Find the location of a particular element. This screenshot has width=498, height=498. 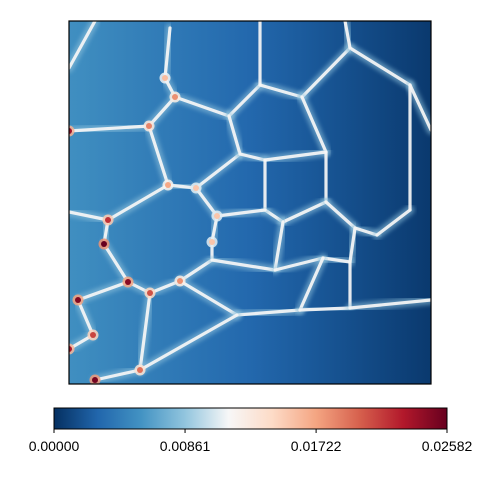

colorbar-tick-label: 0.02582 is located at coordinates (447, 446).